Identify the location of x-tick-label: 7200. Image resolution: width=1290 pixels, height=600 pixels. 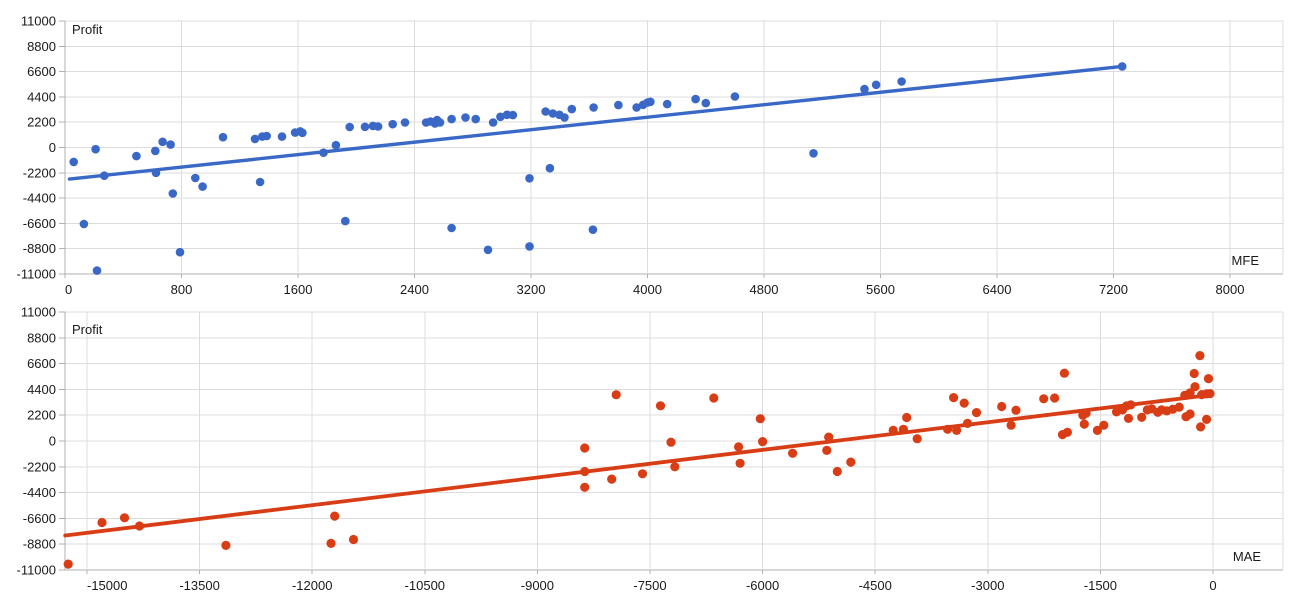
(1113, 289).